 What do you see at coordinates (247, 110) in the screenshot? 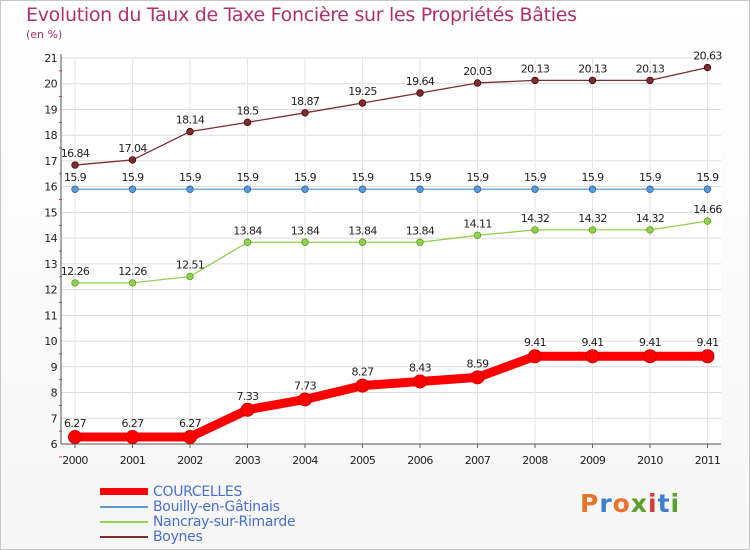
I see `data-label: 18.5` at bounding box center [247, 110].